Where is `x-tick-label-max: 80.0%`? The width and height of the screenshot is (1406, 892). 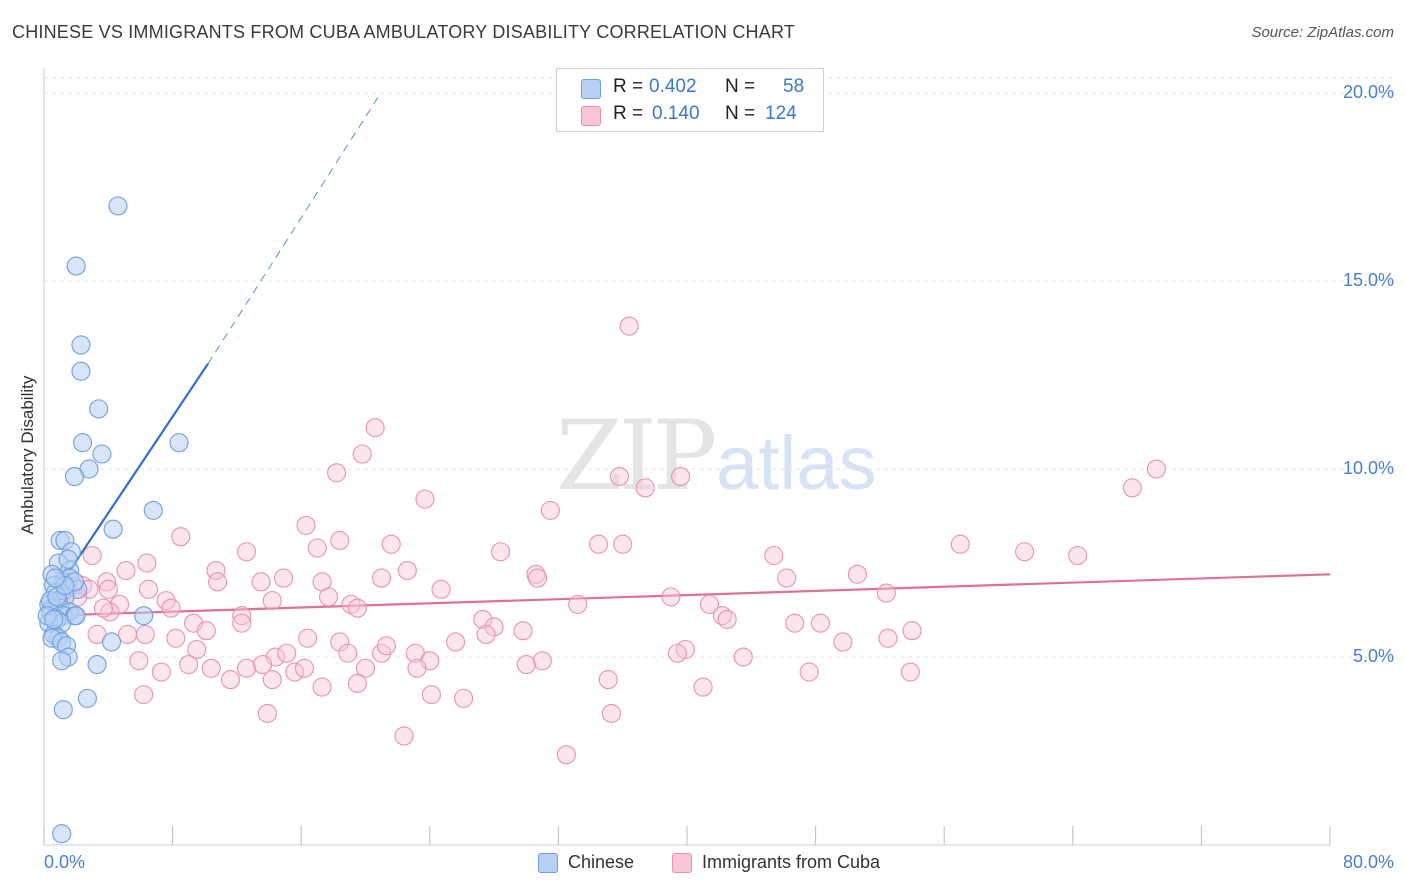
x-tick-label-max: 80.0% is located at coordinates (1368, 862).